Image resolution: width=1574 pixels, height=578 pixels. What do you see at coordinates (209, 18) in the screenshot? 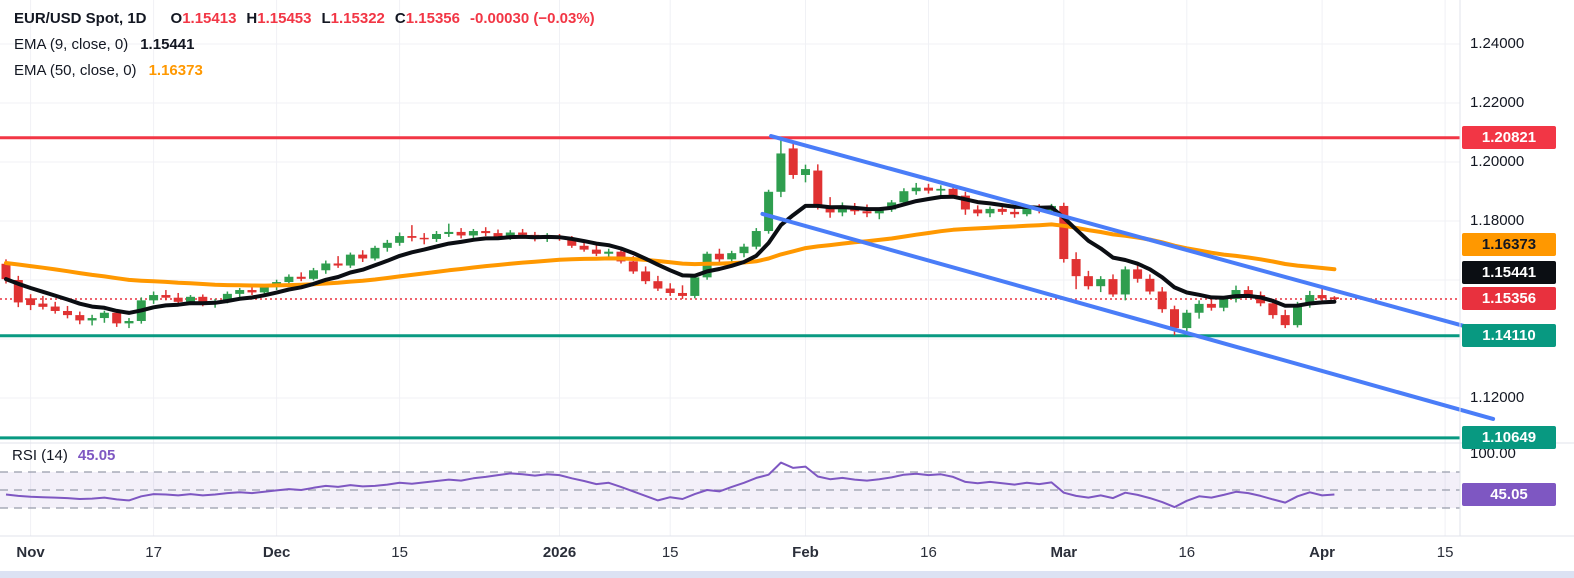
I see `open-value: 1.15413` at bounding box center [209, 18].